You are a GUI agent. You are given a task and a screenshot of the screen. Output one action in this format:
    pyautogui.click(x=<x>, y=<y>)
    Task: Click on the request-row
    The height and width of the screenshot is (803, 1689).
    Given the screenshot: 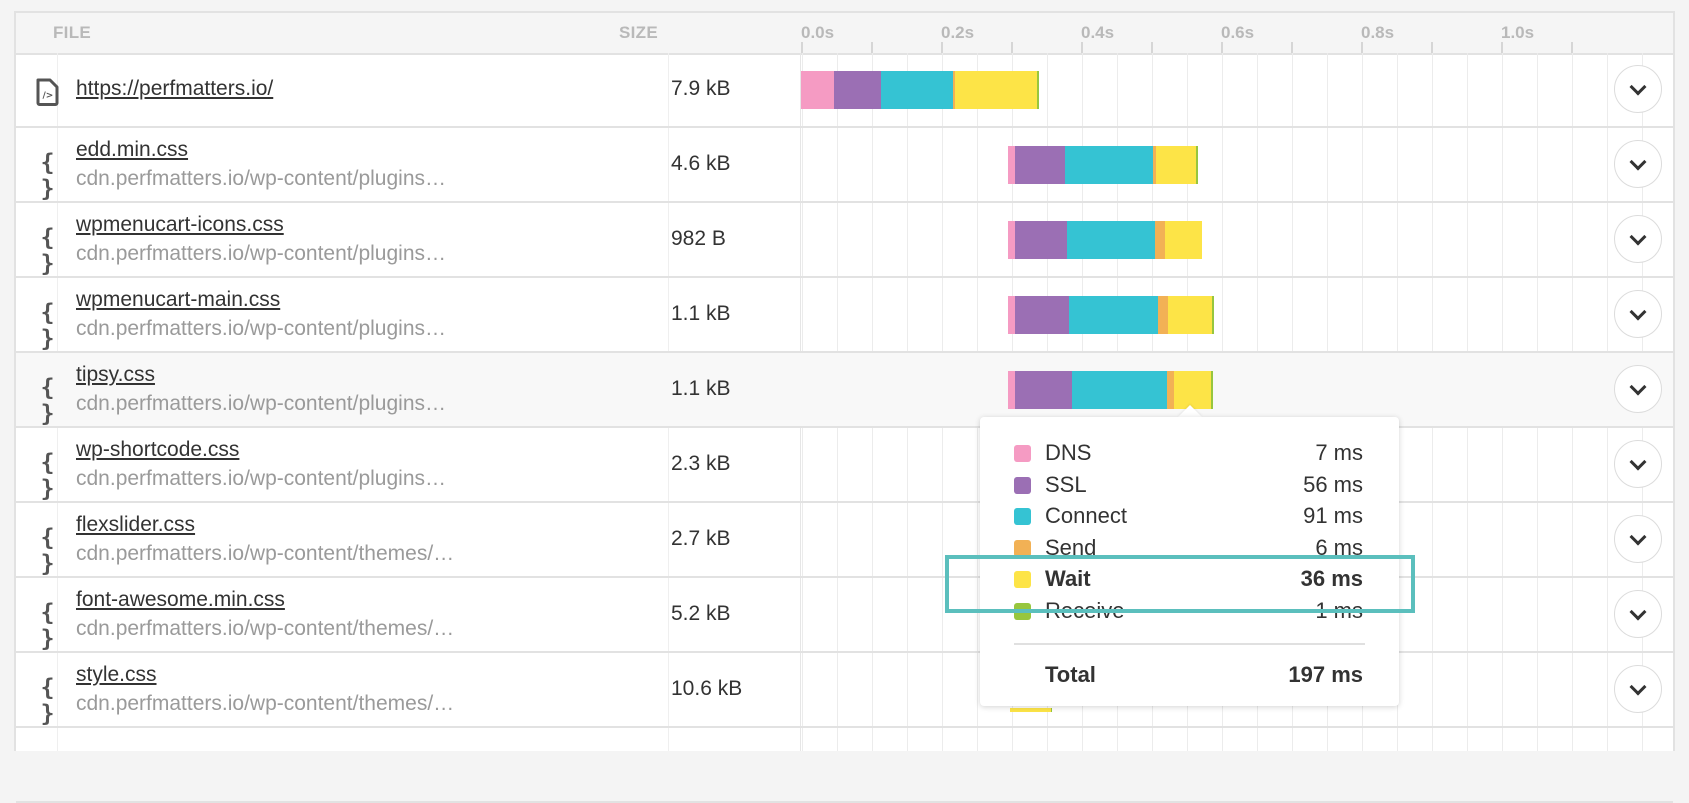 What is the action you would take?
    pyautogui.click(x=844, y=765)
    